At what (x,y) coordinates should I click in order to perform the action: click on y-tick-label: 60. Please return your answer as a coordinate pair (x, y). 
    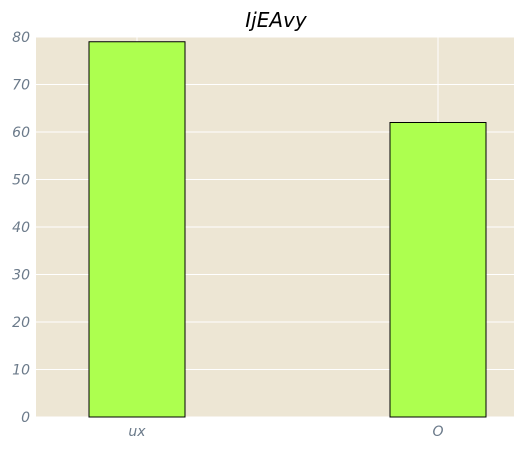
    Looking at the image, I should click on (21, 133).